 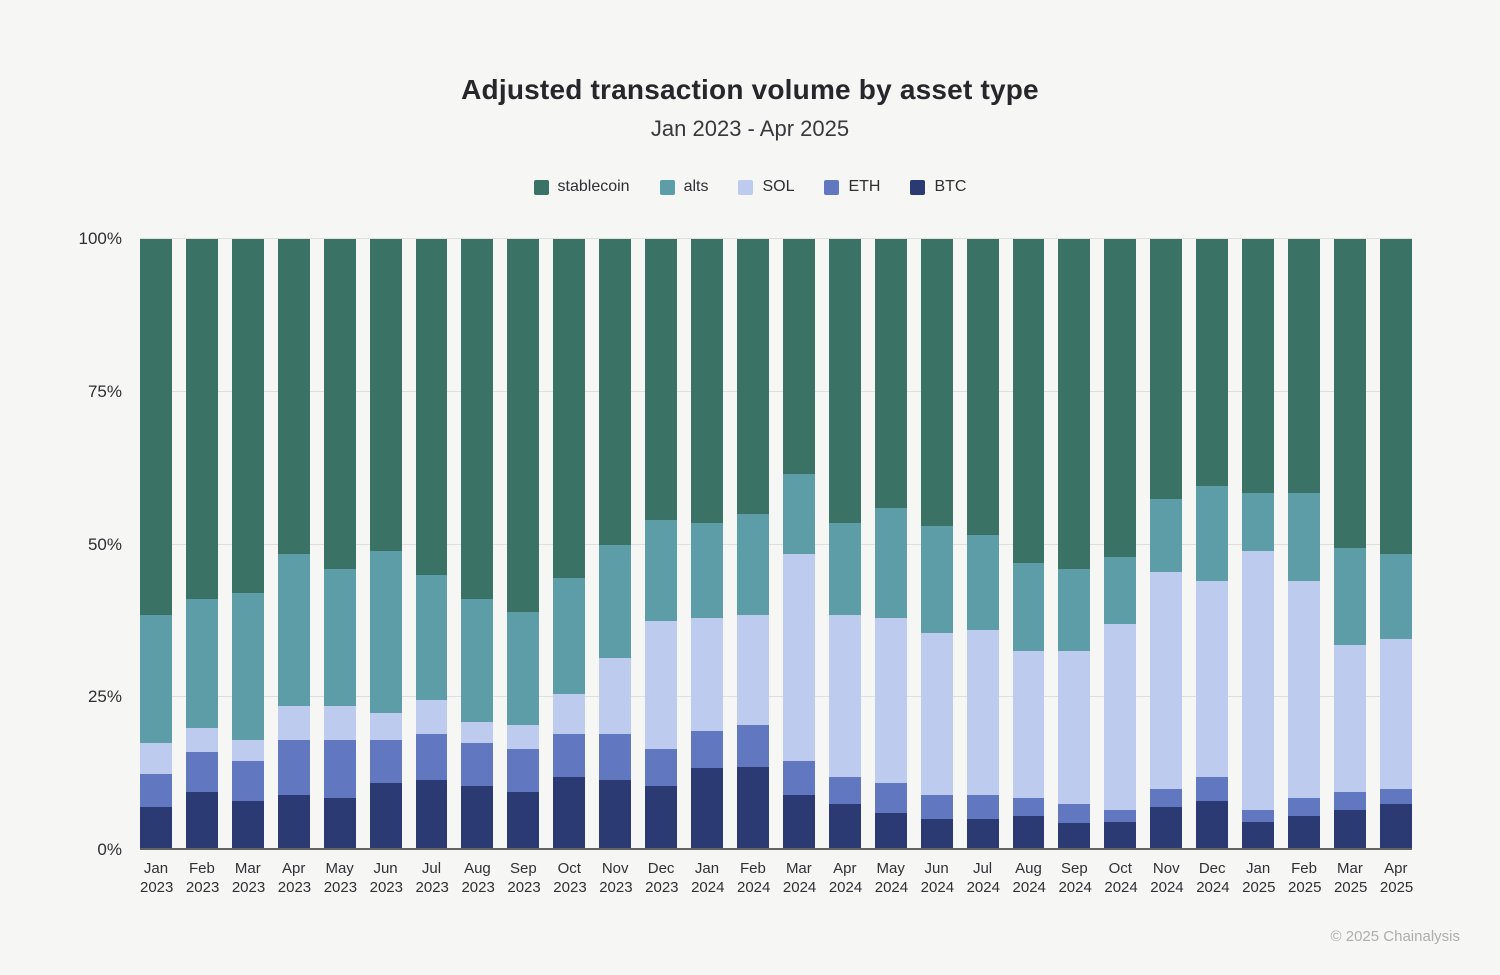 What do you see at coordinates (581, 187) in the screenshot?
I see `legend-item-stablecoin: stablecoin` at bounding box center [581, 187].